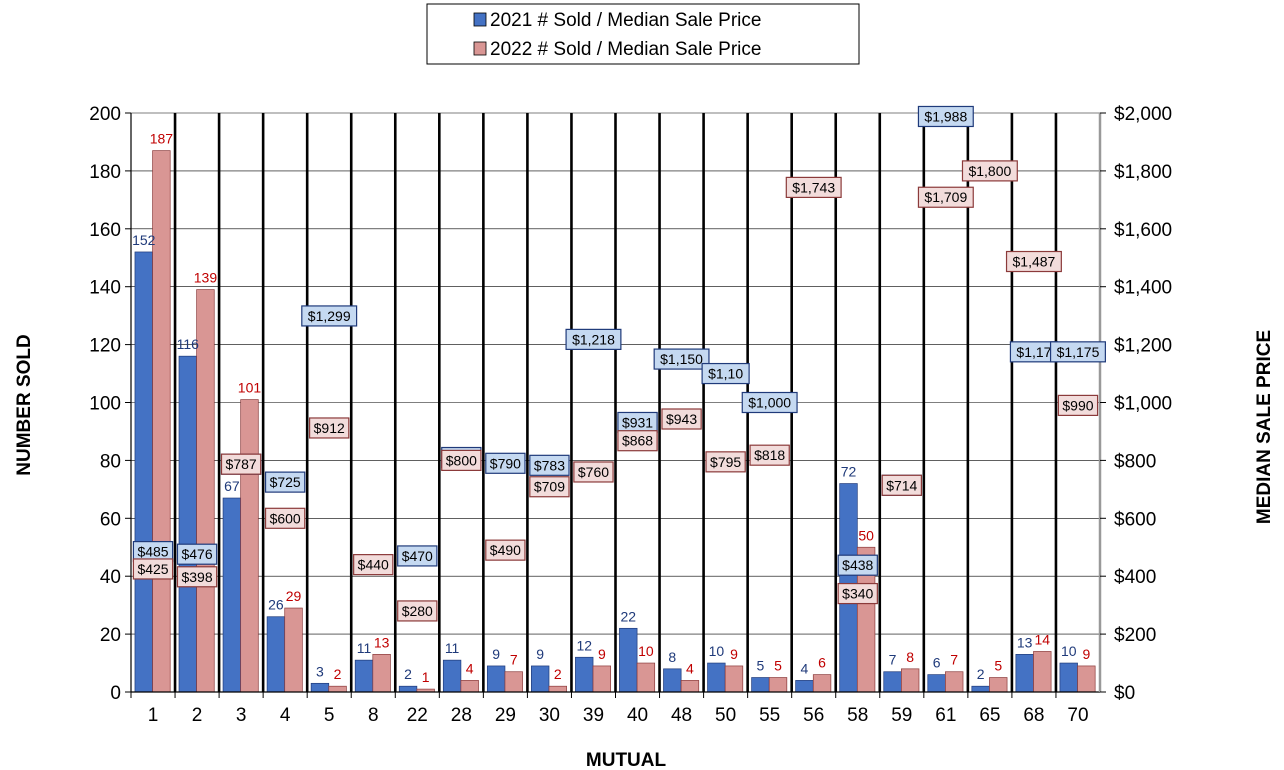 The height and width of the screenshot is (770, 1284). I want to click on price-label-2021: $783, so click(549, 465).